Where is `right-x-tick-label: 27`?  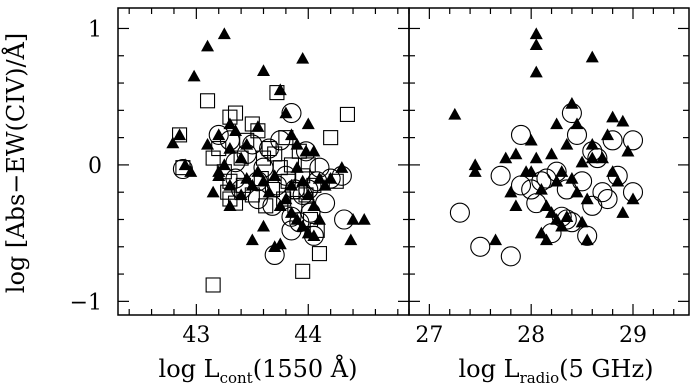
right-x-tick-label: 27 is located at coordinates (429, 335).